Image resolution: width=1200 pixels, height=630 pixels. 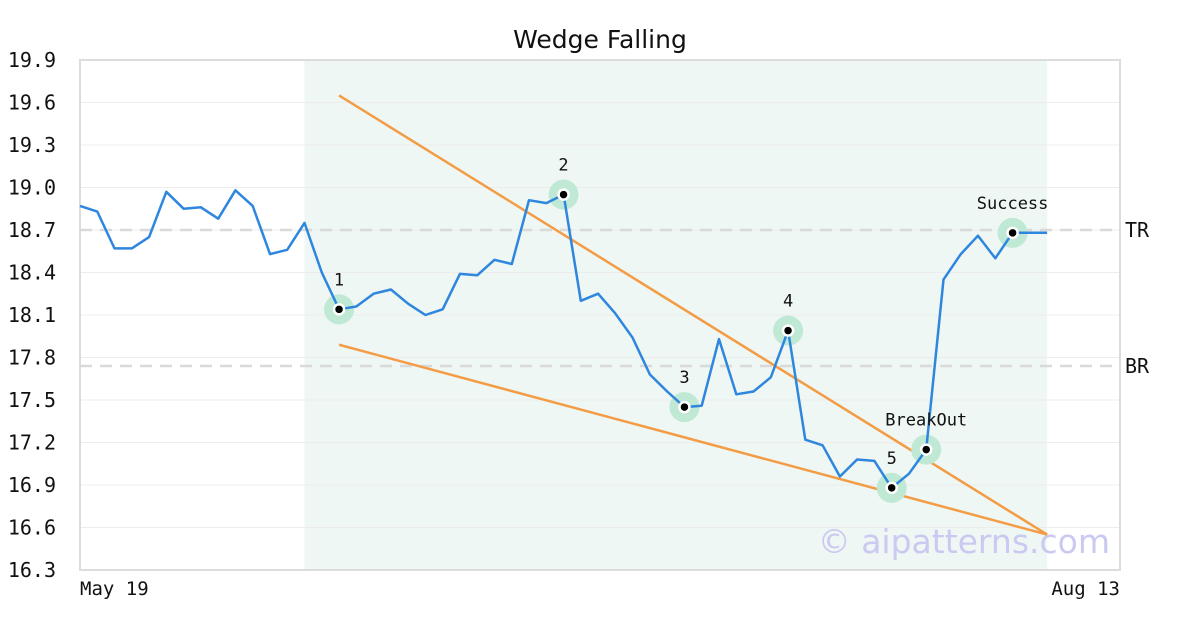 I want to click on y-tick-label: 17.5, so click(x=32, y=400).